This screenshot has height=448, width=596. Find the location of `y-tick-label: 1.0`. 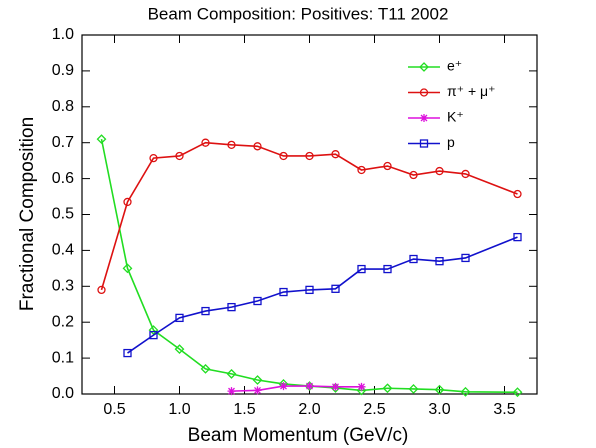

y-tick-label: 1.0 is located at coordinates (63, 34).